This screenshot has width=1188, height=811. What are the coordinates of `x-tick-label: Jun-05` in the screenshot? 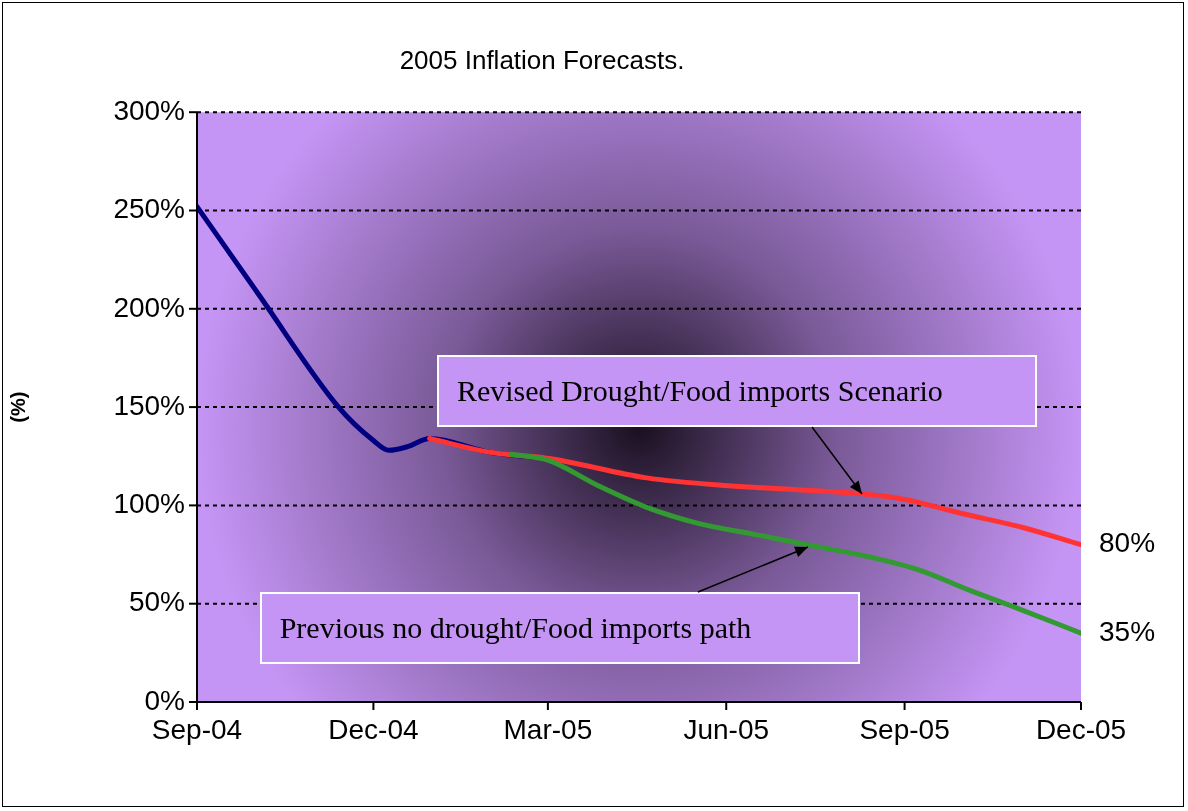 It's located at (726, 729).